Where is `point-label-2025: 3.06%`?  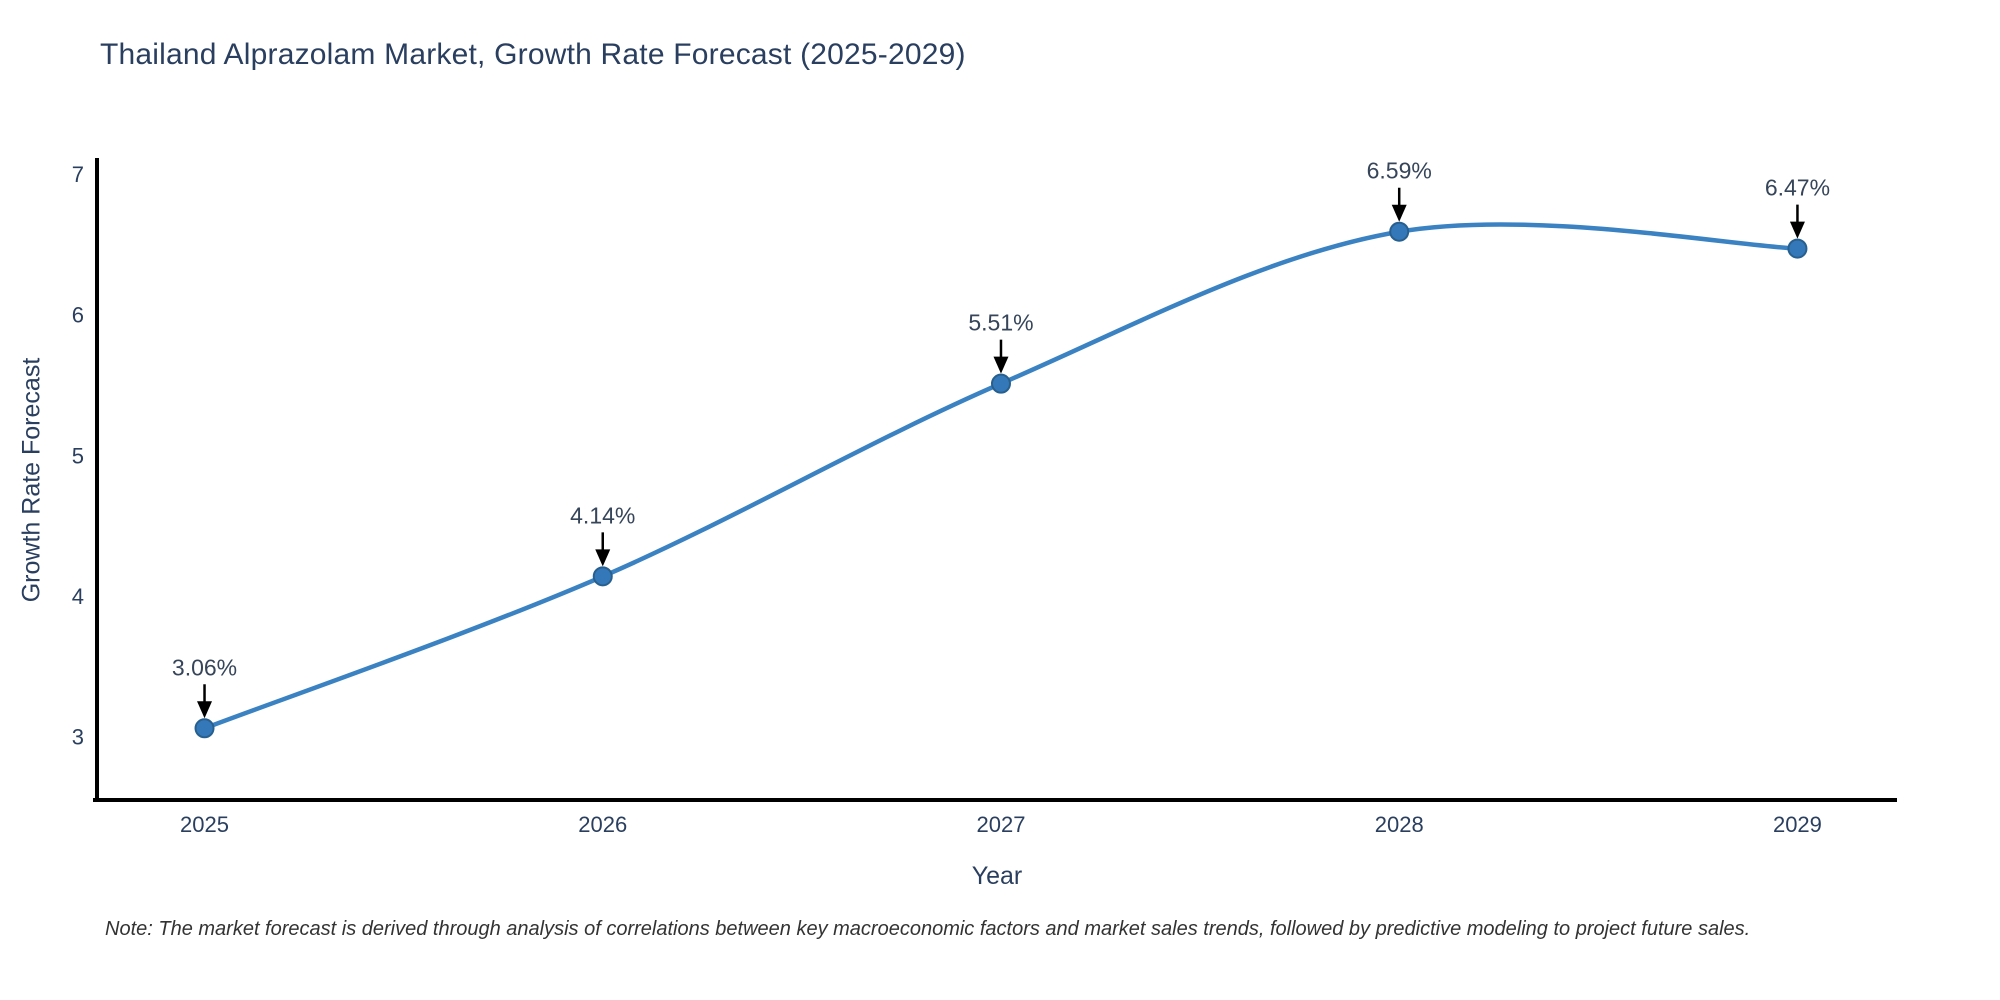 point-label-2025: 3.06% is located at coordinates (204, 667).